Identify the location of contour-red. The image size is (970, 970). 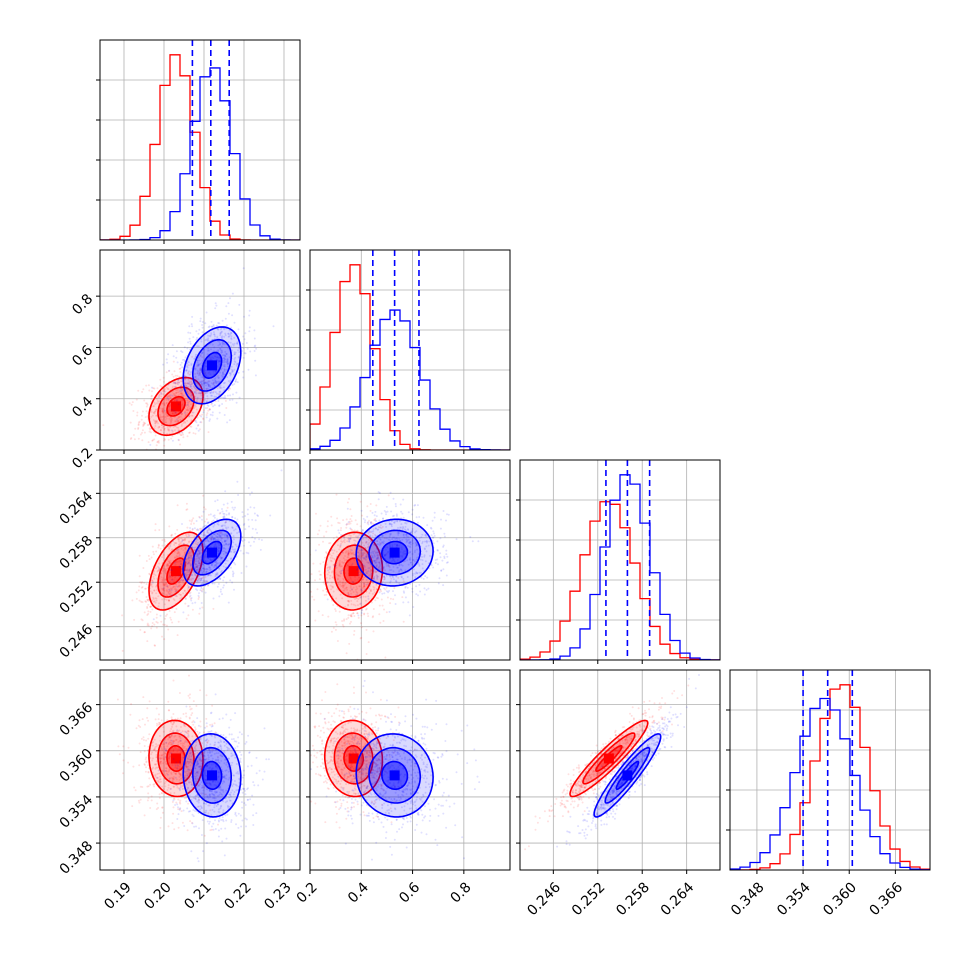
(176, 571).